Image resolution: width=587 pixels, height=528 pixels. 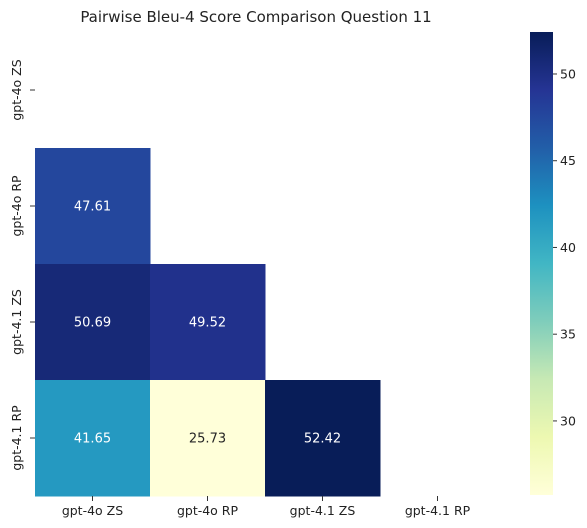 What do you see at coordinates (266, 507) in the screenshot?
I see `x-axis: gpt-4o ZS gpt-4o RP gpt-4.1 ZS gpt-4.1 RP` at bounding box center [266, 507].